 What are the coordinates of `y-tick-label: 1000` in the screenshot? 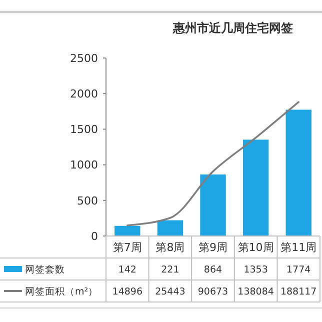 It's located at (84, 165).